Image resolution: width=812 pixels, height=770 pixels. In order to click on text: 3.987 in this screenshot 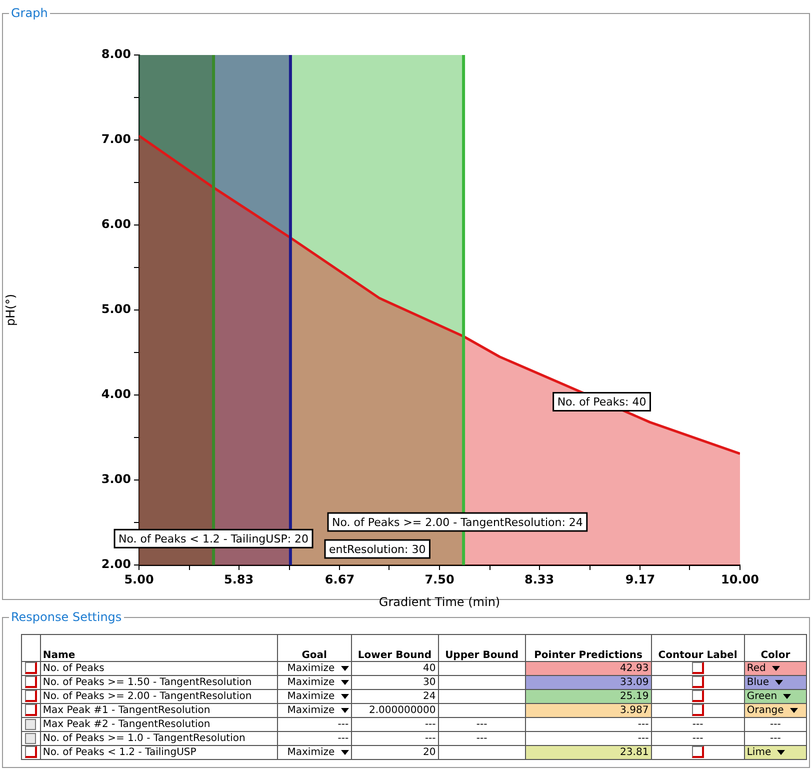, I will do `click(634, 710)`.